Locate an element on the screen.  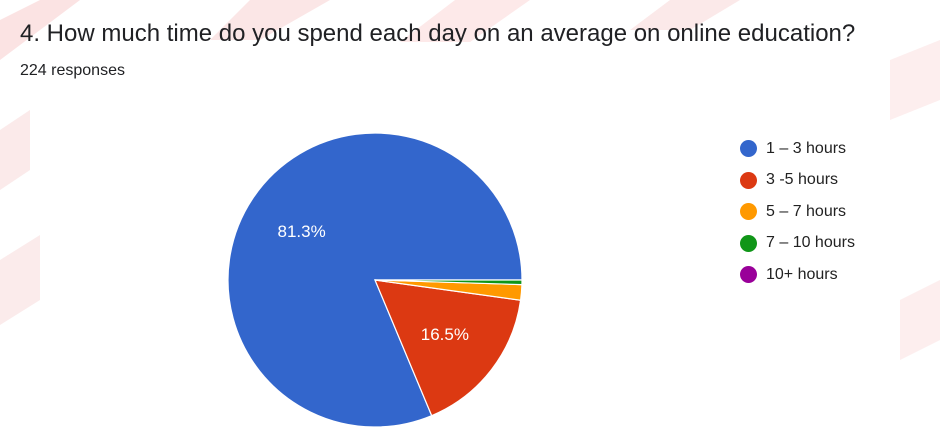
slice-label-2: 16.5% is located at coordinates (445, 334).